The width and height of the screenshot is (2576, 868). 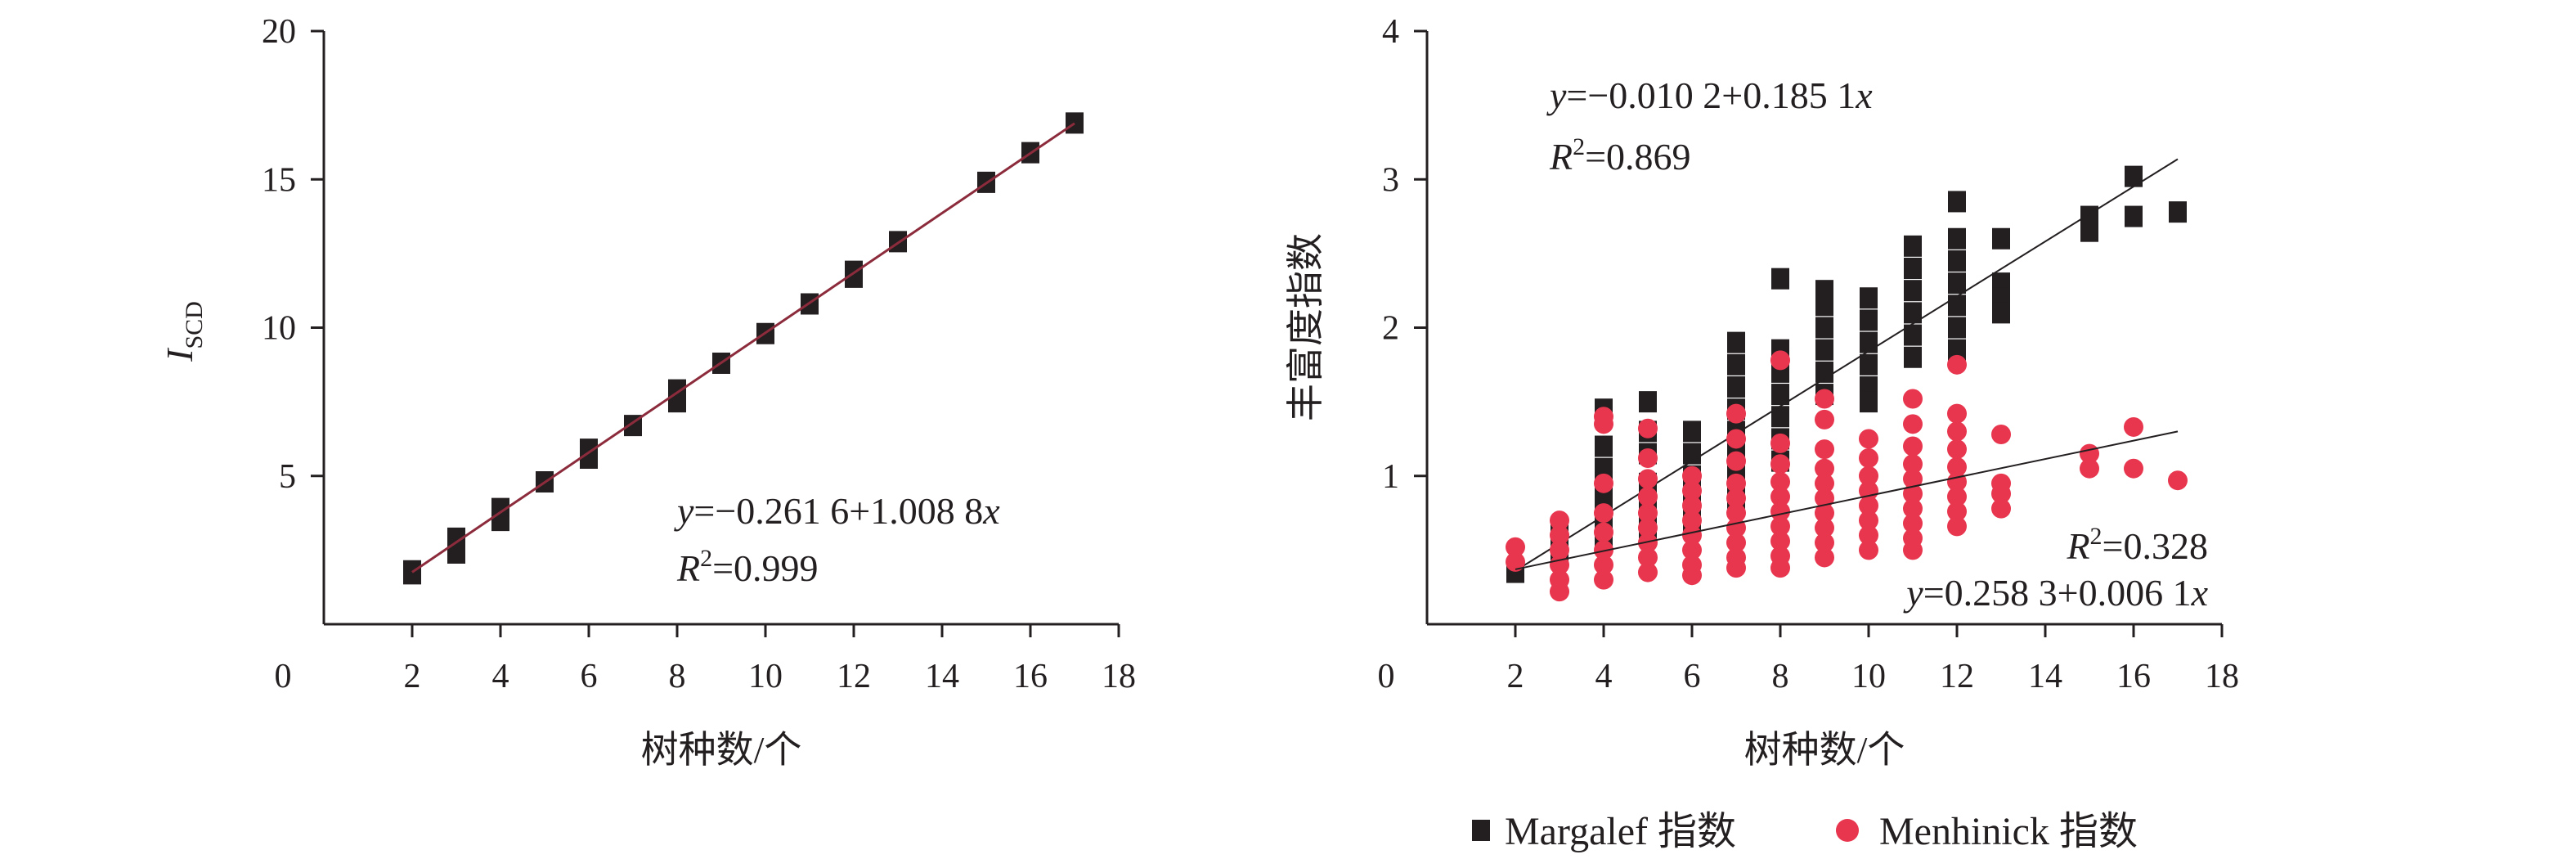 I want to click on svg-text: ISCD, so click(x=184, y=331).